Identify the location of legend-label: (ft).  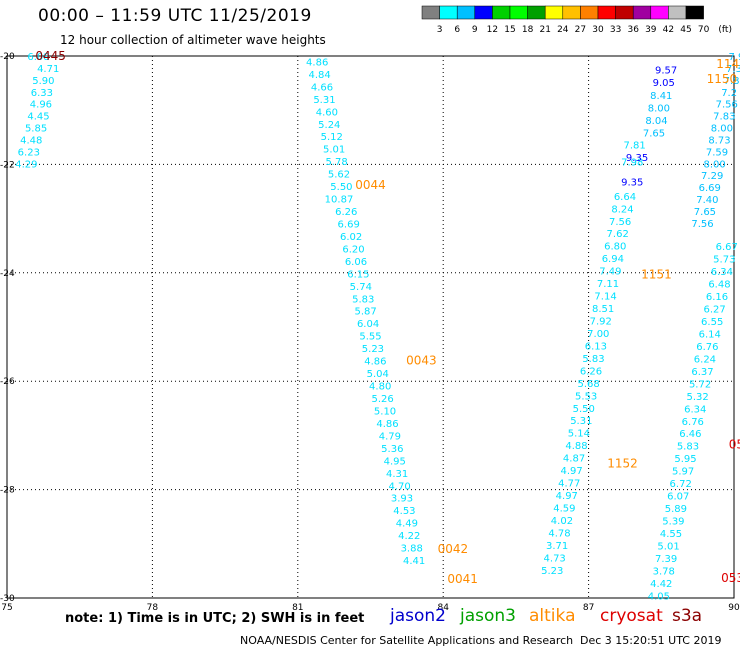
(725, 30).